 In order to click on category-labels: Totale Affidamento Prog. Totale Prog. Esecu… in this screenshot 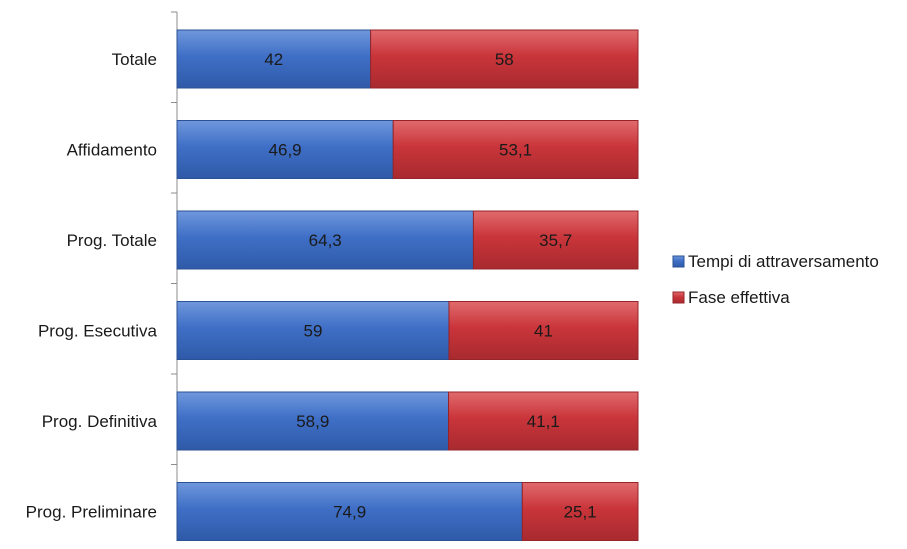, I will do `click(92, 286)`.